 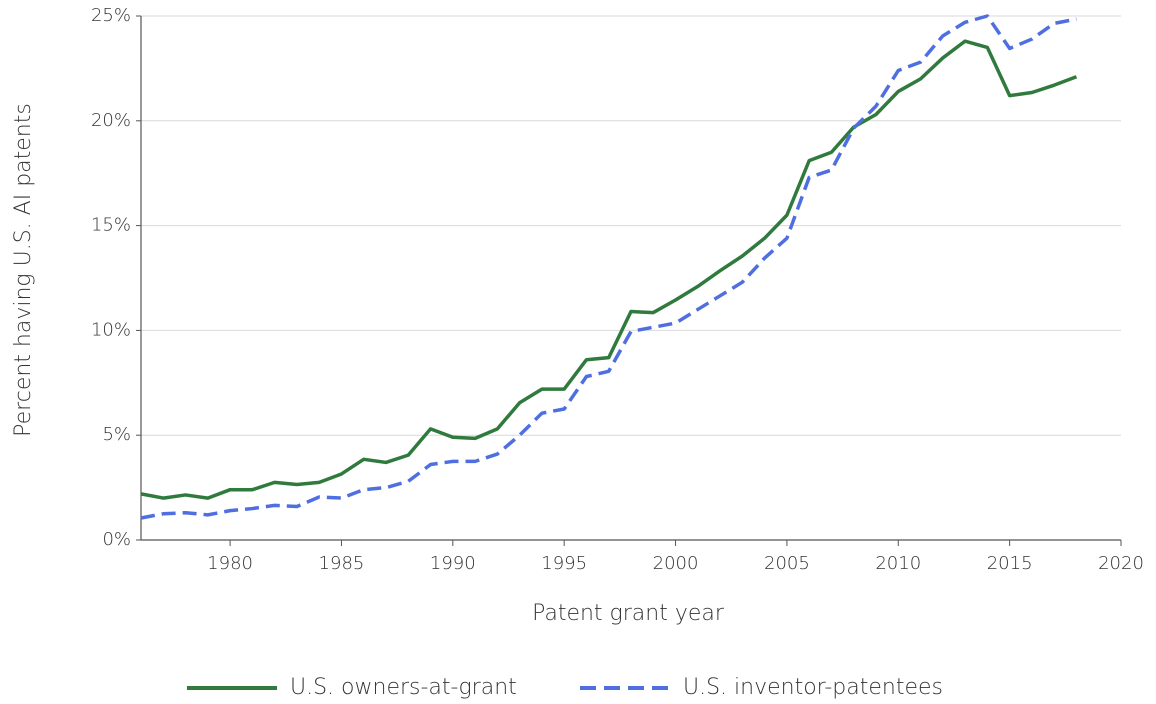 I want to click on x-tick-label: 2000, so click(x=676, y=563).